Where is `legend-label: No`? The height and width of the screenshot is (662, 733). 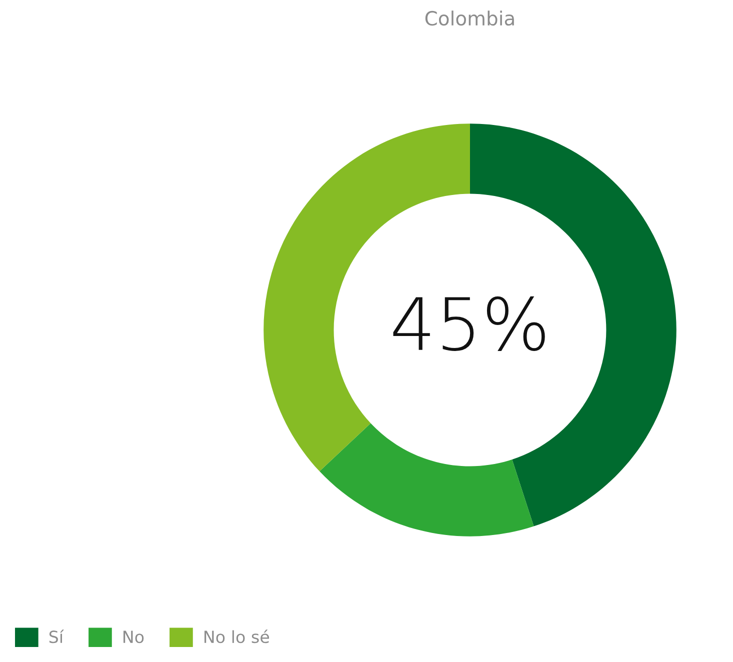 legend-label: No is located at coordinates (134, 637).